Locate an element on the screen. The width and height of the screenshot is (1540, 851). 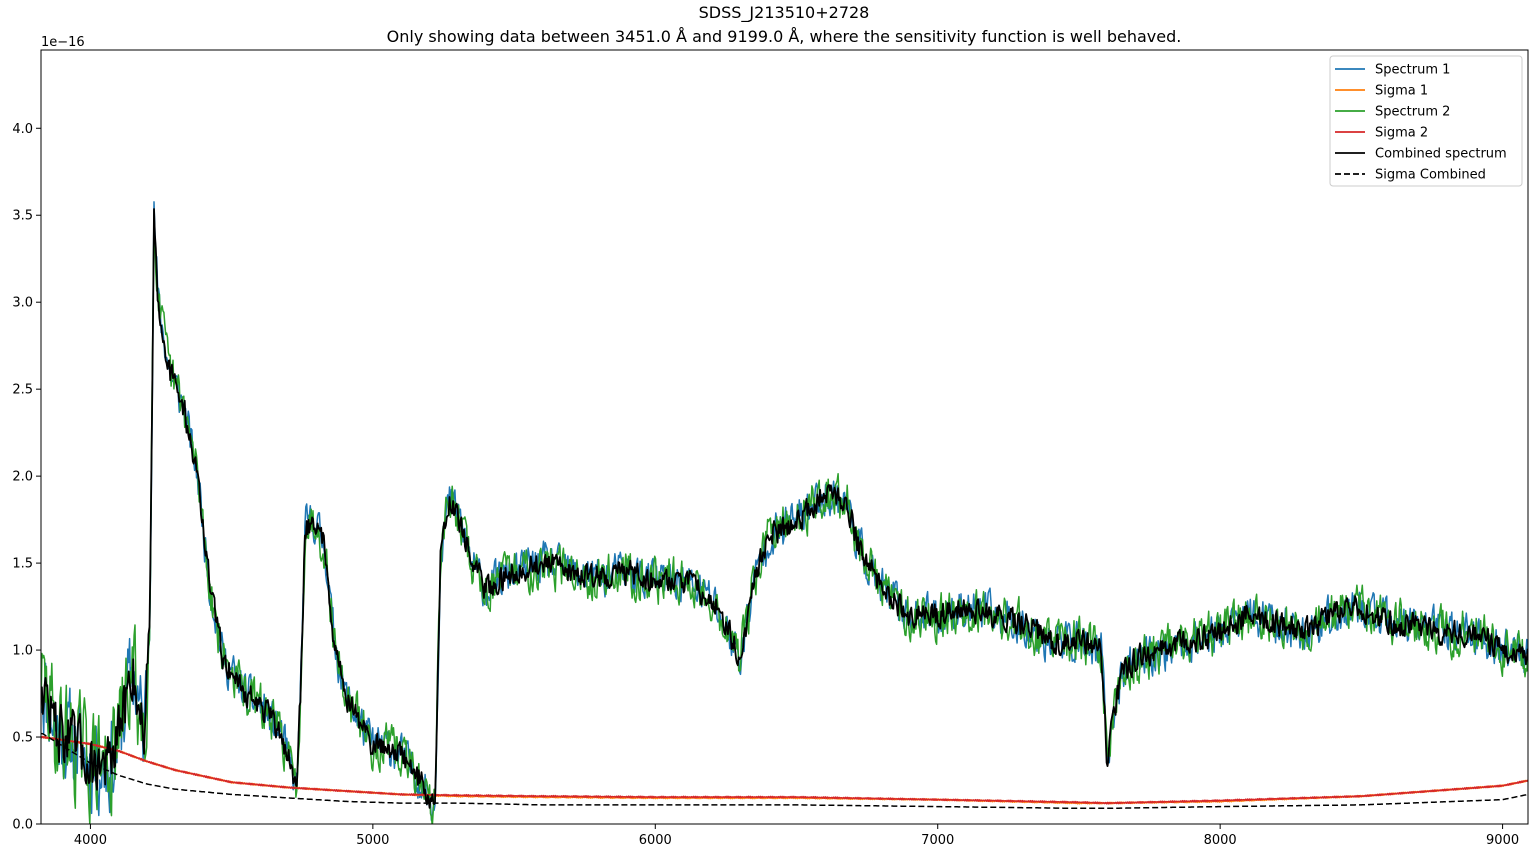
x-tick-label: 8000 is located at coordinates (1220, 840).